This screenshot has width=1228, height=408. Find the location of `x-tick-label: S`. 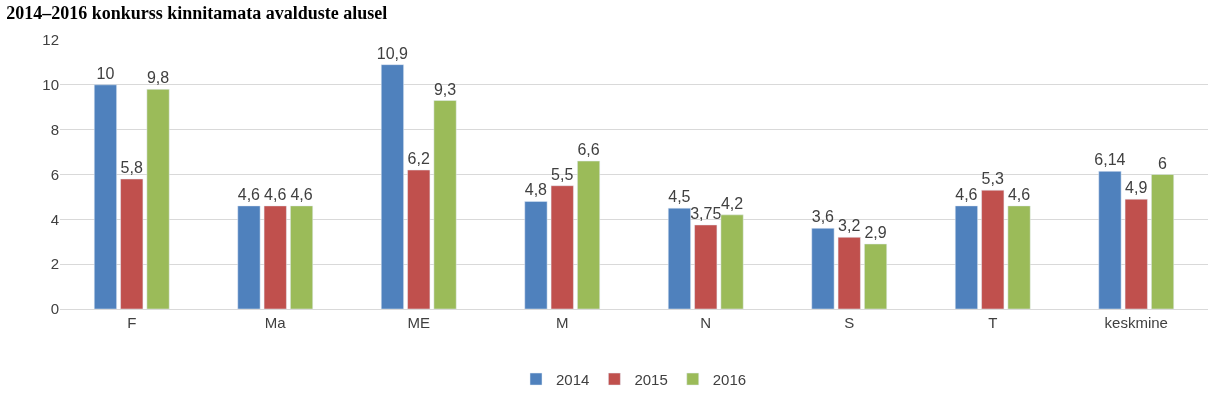

x-tick-label: S is located at coordinates (849, 322).